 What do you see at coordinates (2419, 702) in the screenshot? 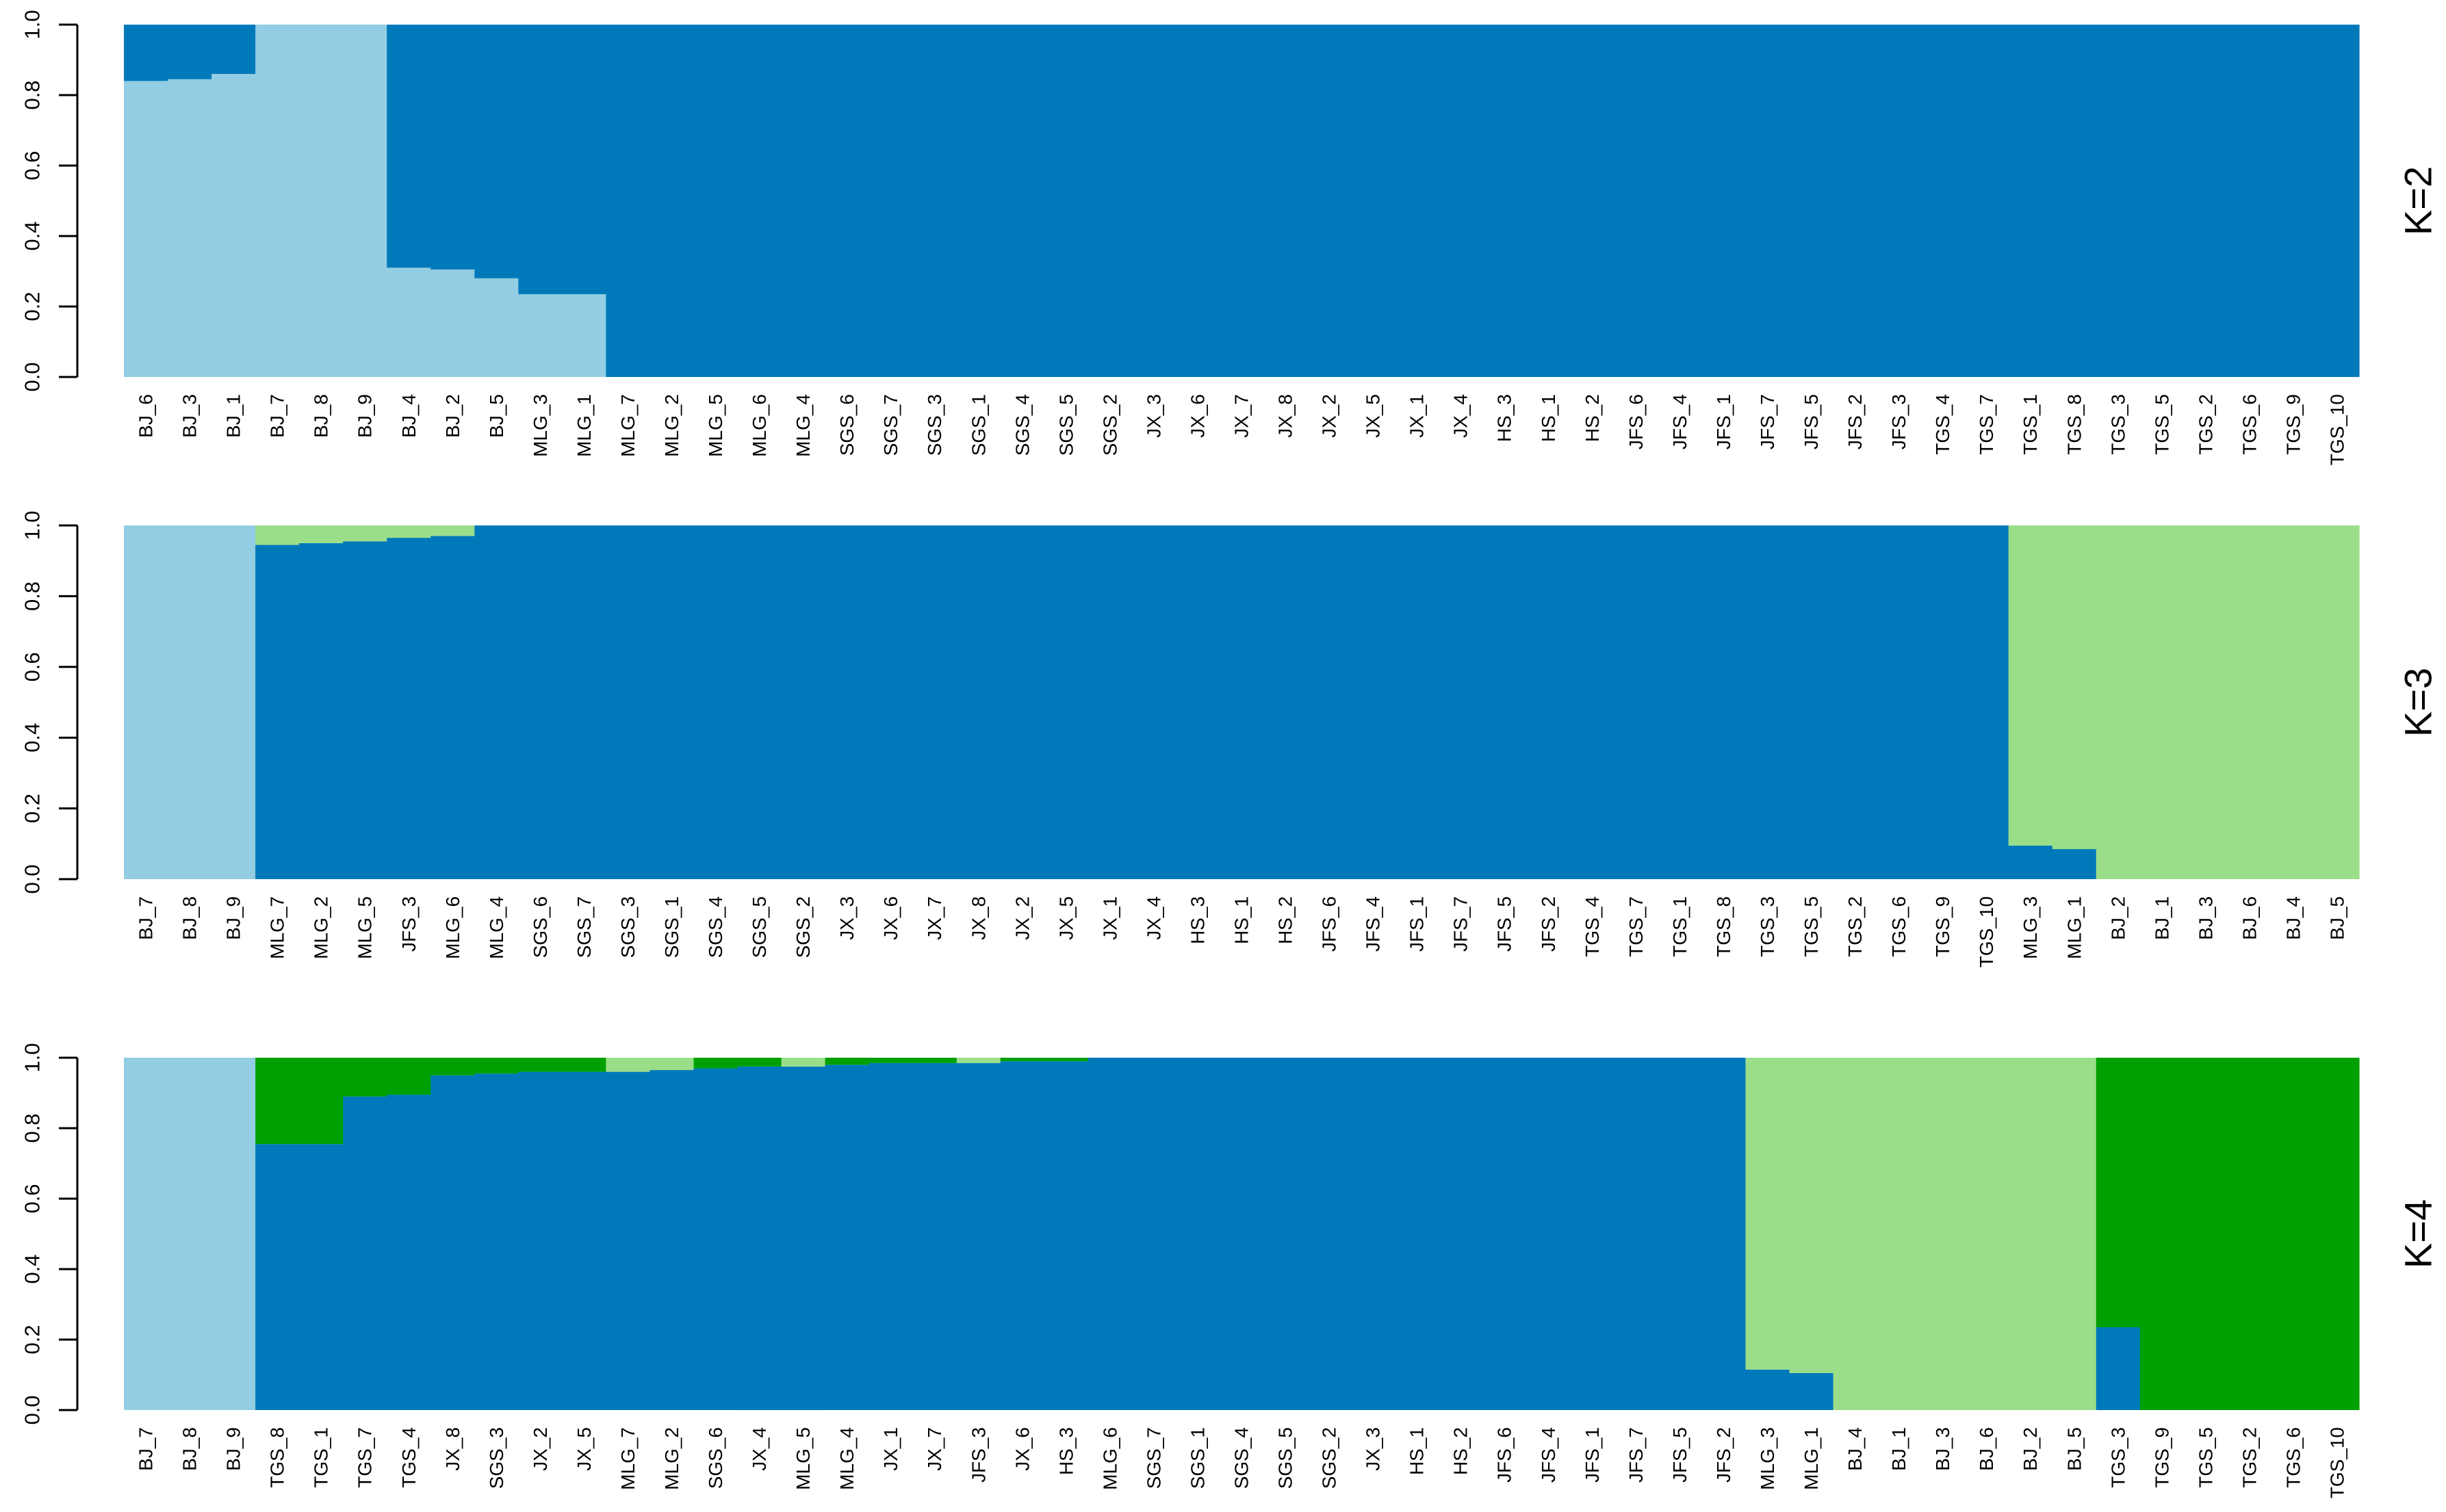
I see `panel-label: K=3` at bounding box center [2419, 702].